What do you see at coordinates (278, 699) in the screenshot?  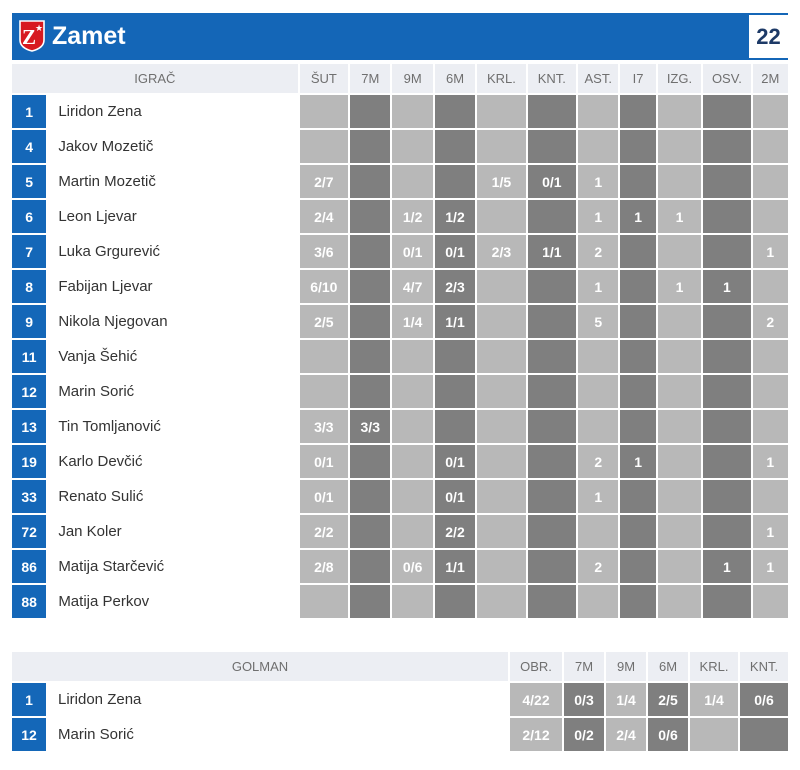 I see `goalkeeper-name: Liridon Zena` at bounding box center [278, 699].